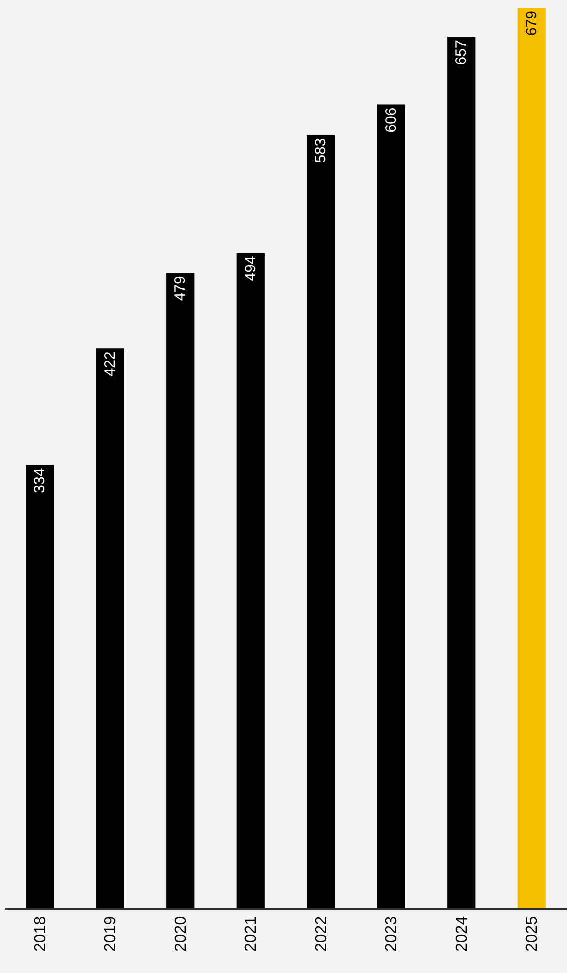  What do you see at coordinates (41, 934) in the screenshot?
I see `x-tick-label: 2018` at bounding box center [41, 934].